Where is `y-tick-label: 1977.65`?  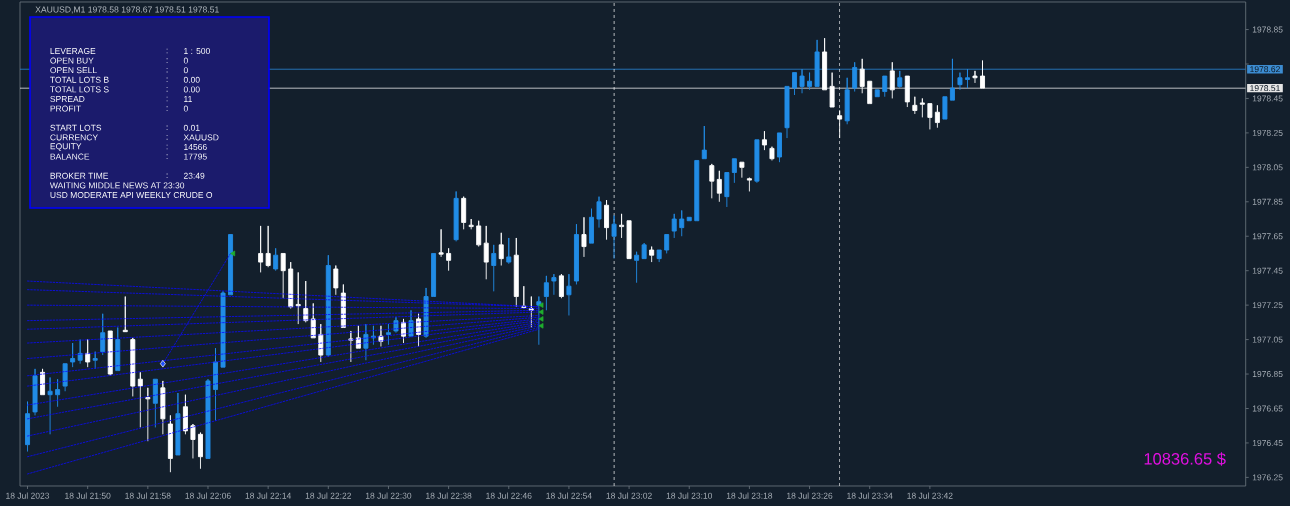 y-tick-label: 1977.65 is located at coordinates (1267, 236).